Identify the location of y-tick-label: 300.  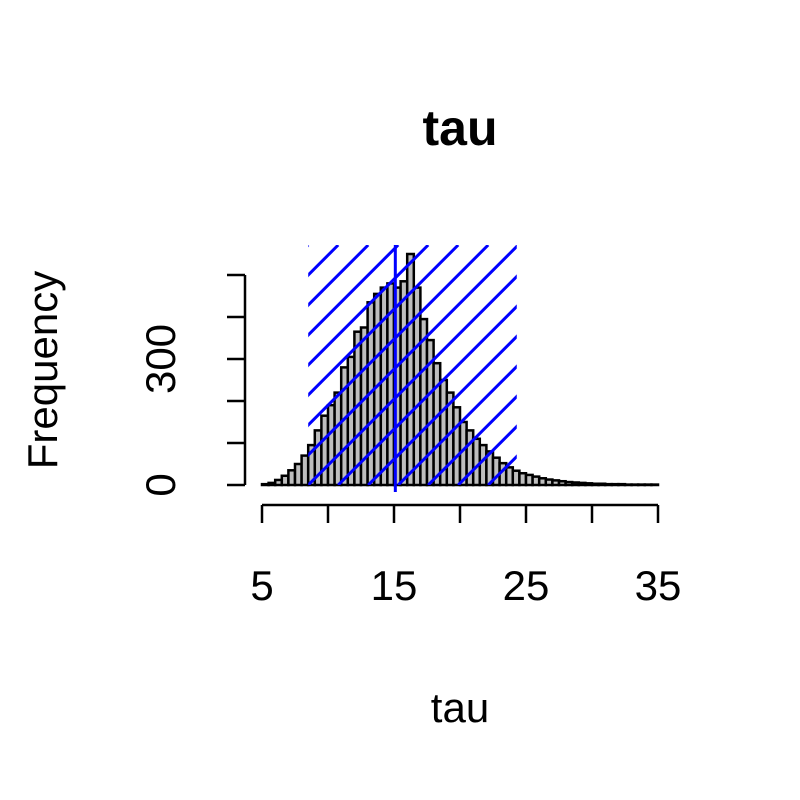
(160, 359).